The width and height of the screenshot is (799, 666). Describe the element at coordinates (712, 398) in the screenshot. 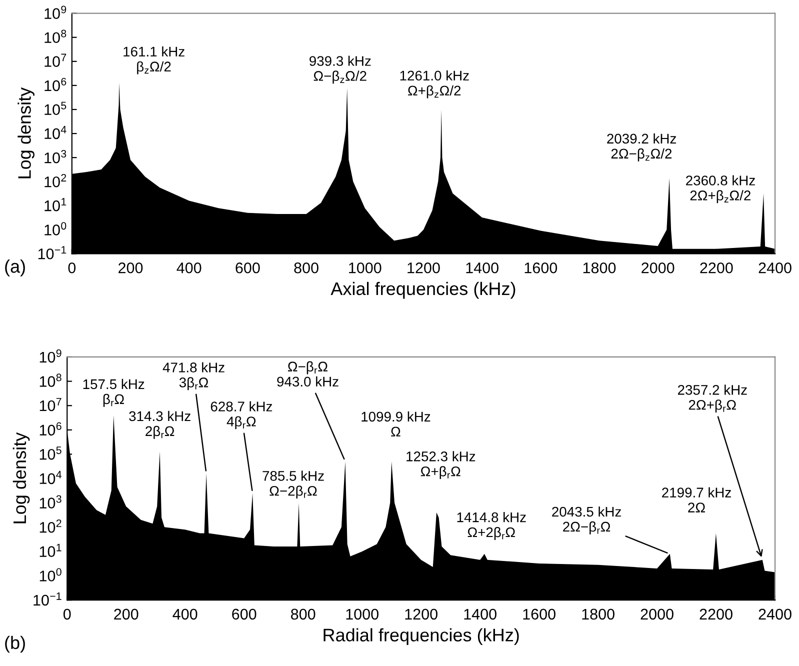

I see `annotation: 2357.2 kHz 2Ω+β$_{r}$Ω` at that location.